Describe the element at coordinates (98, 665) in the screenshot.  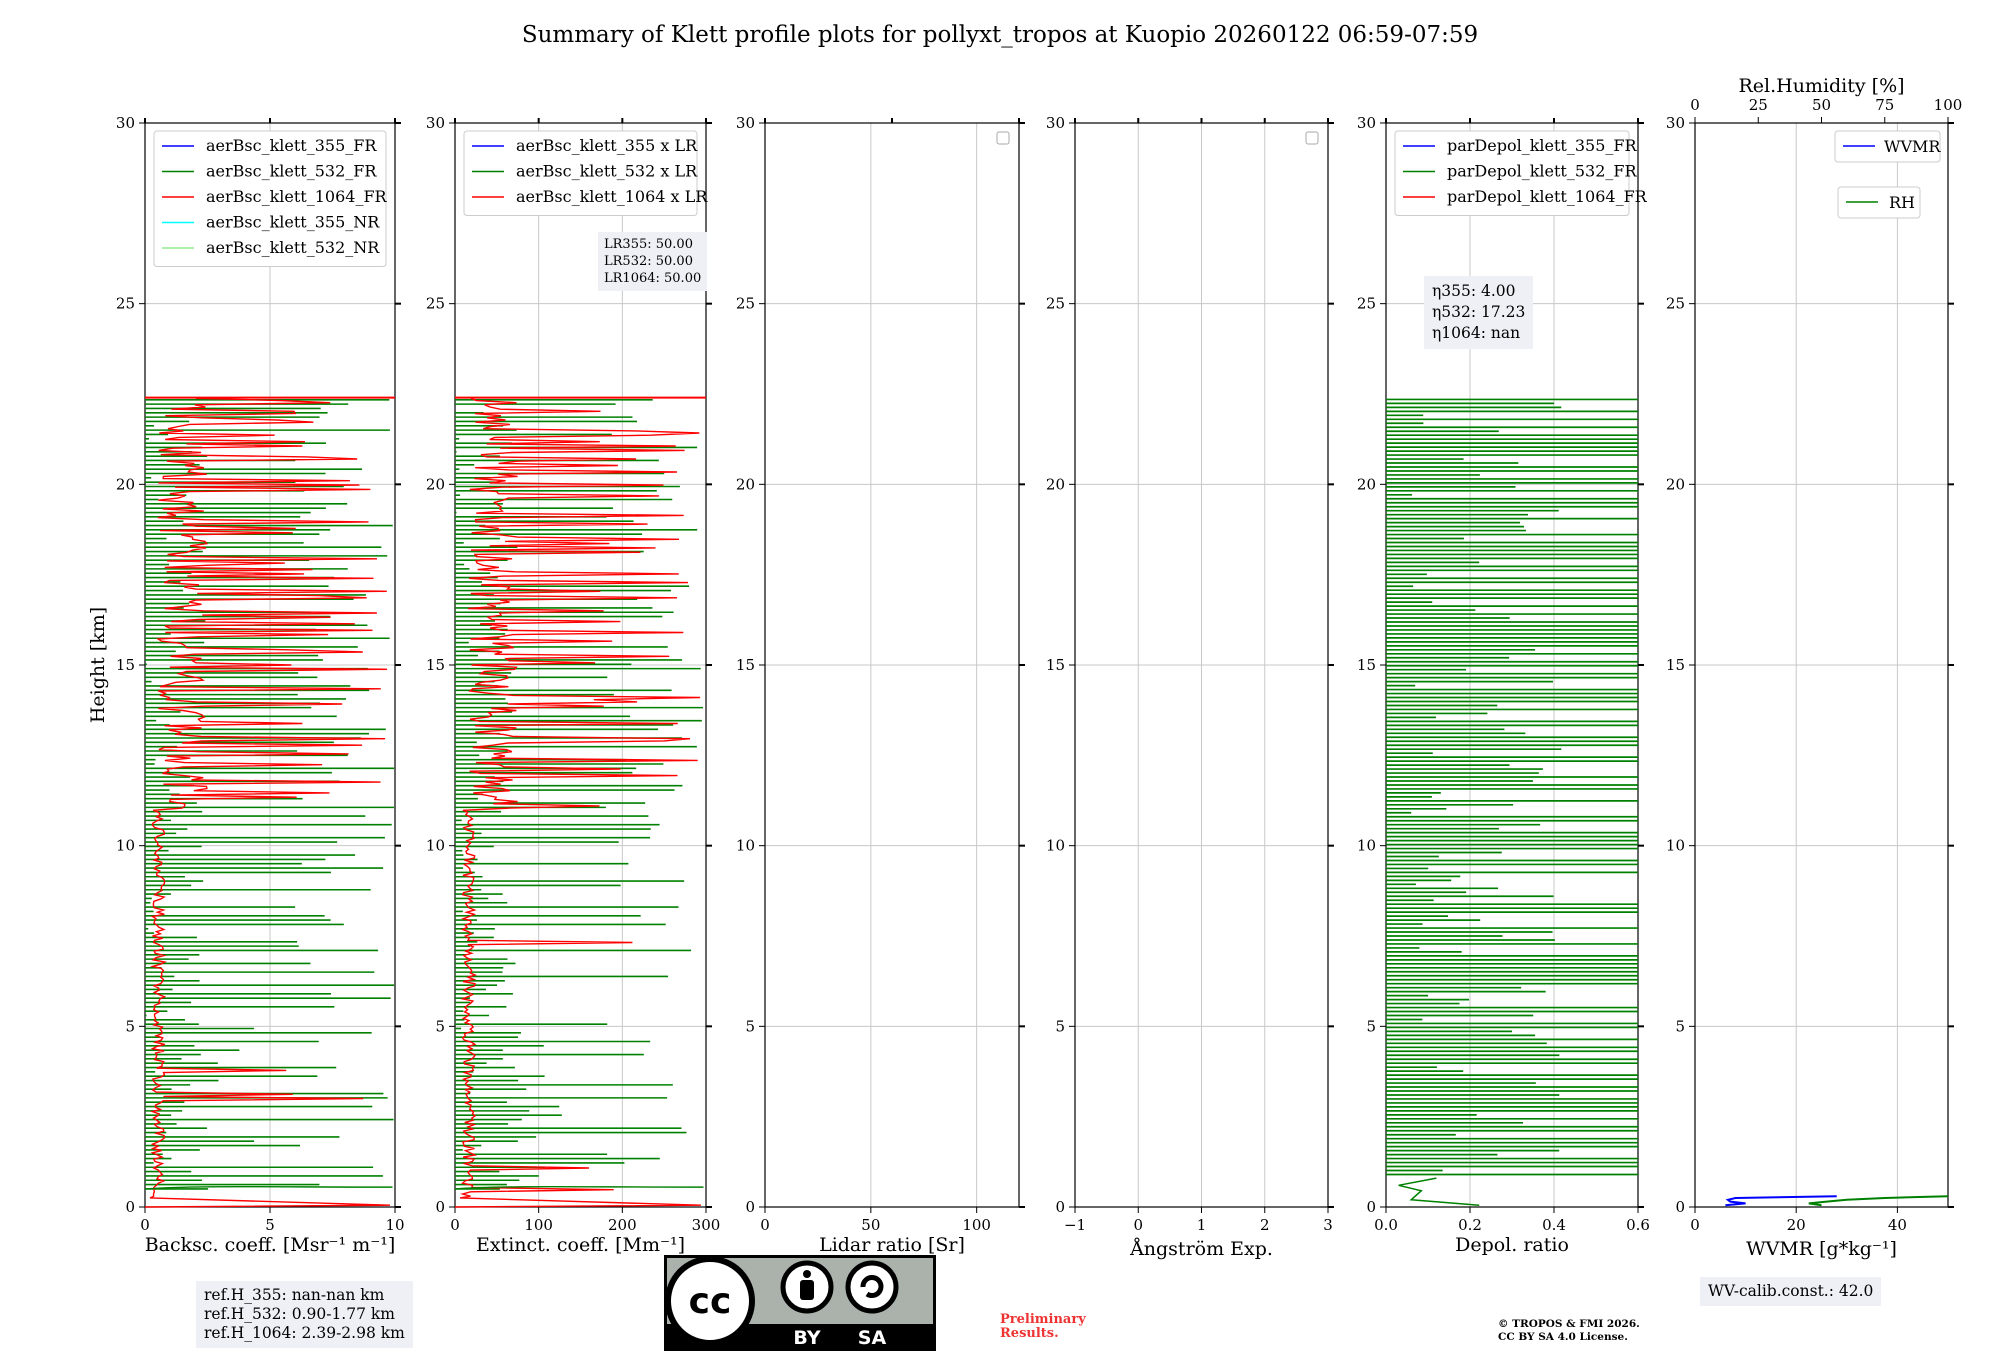
I see `y-axis-label: Height [km]` at that location.